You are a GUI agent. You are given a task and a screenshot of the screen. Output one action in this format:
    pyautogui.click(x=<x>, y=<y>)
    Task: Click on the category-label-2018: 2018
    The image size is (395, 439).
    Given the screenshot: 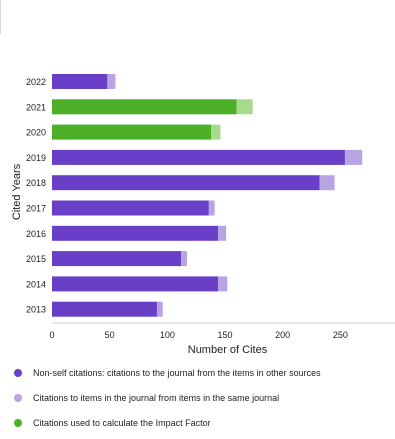 What is the action you would take?
    pyautogui.click(x=36, y=183)
    